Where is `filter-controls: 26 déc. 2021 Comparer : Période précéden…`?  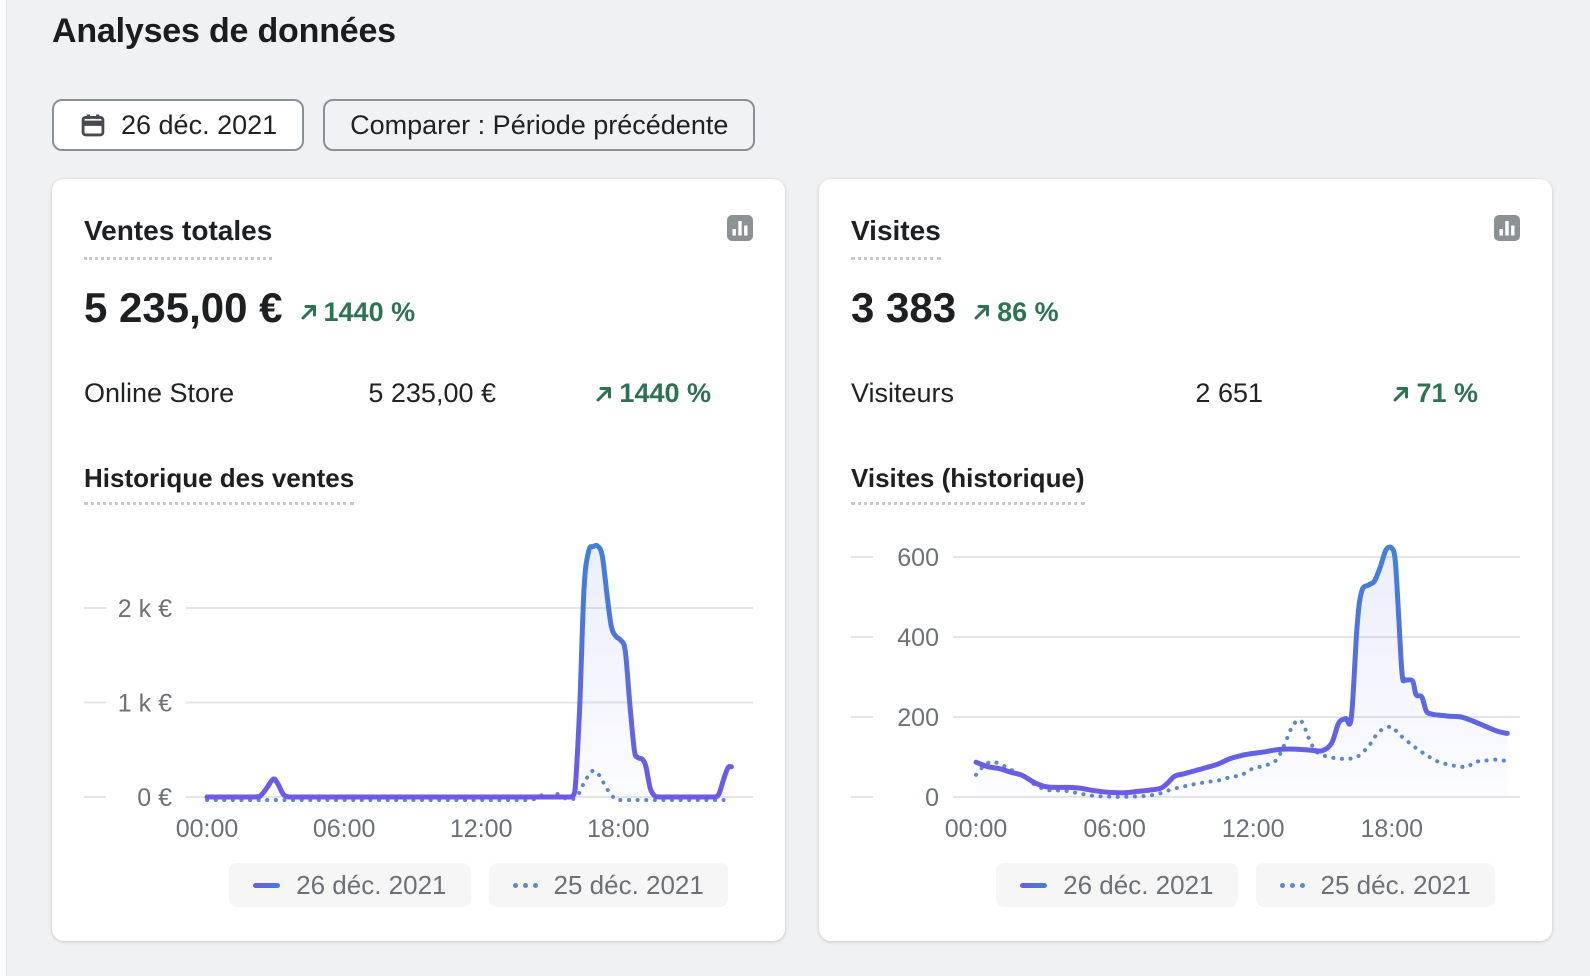 filter-controls: 26 déc. 2021 Comparer : Période précéden… is located at coordinates (803, 125).